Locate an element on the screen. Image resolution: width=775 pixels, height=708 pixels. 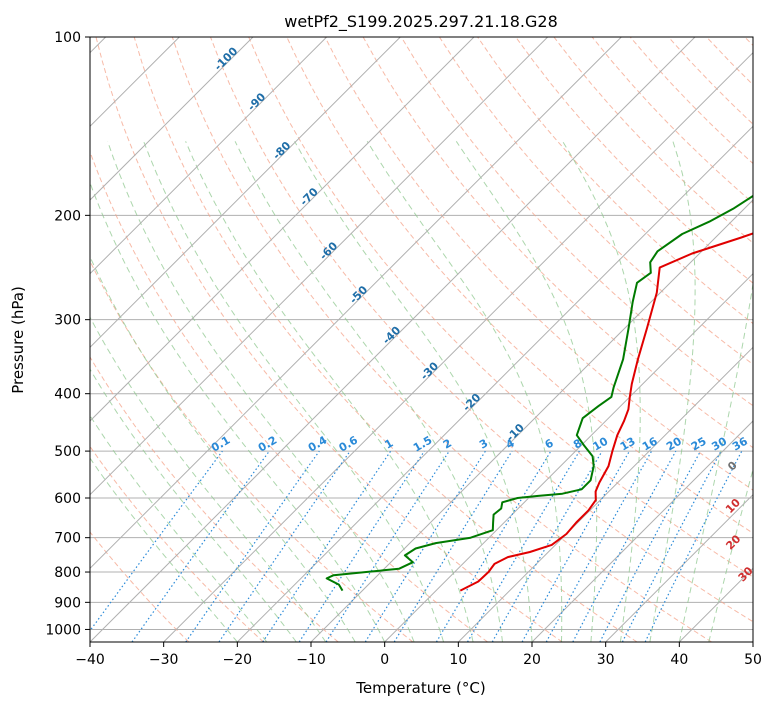
y-tick-label: 900 is located at coordinates (67, 603).